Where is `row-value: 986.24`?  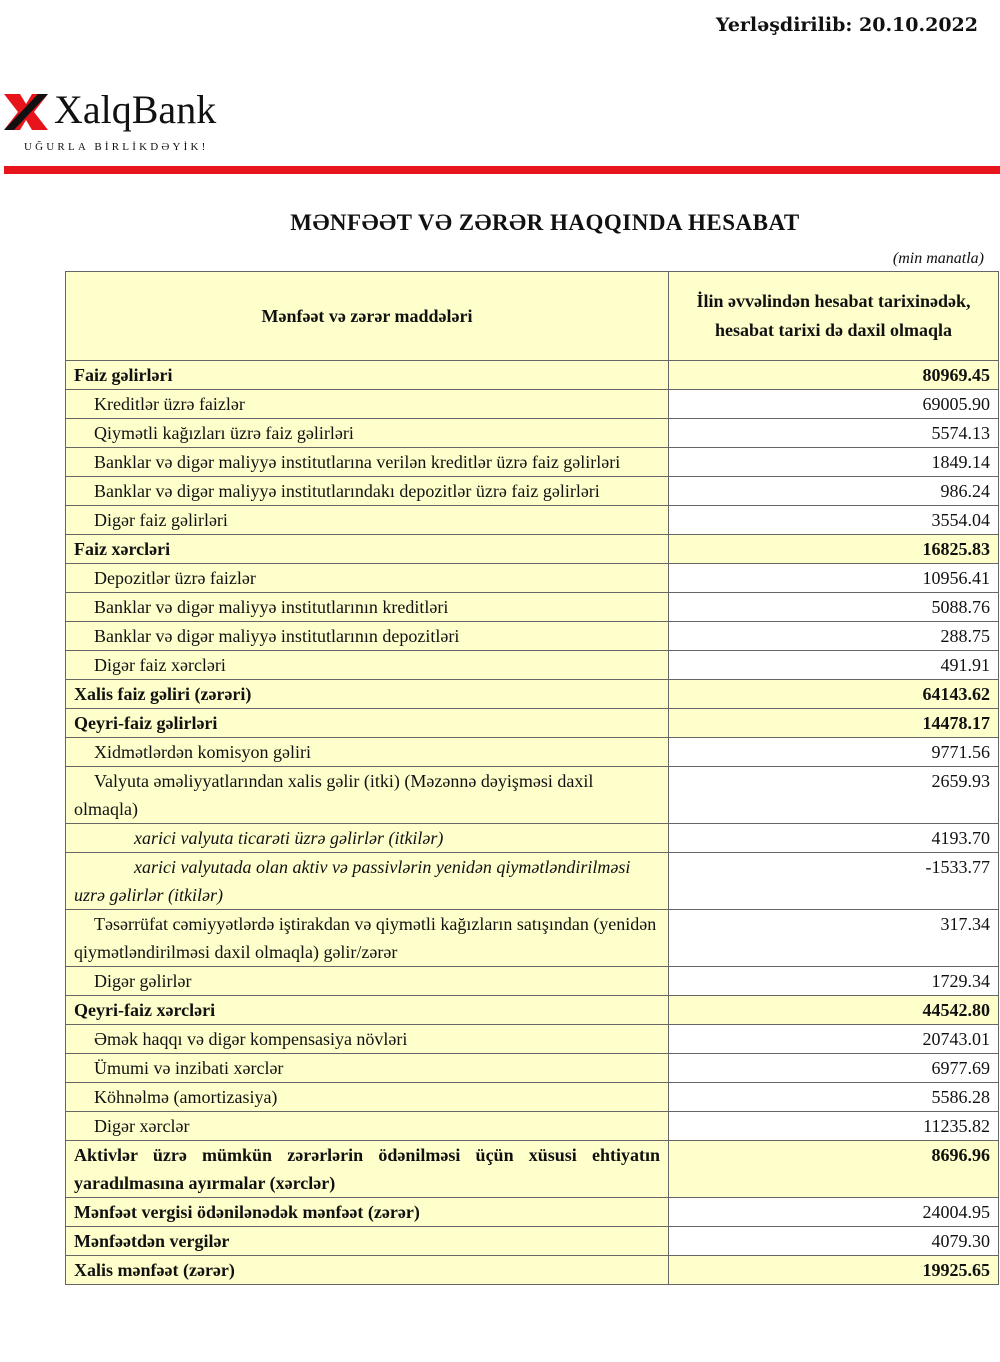
row-value: 986.24 is located at coordinates (833, 491).